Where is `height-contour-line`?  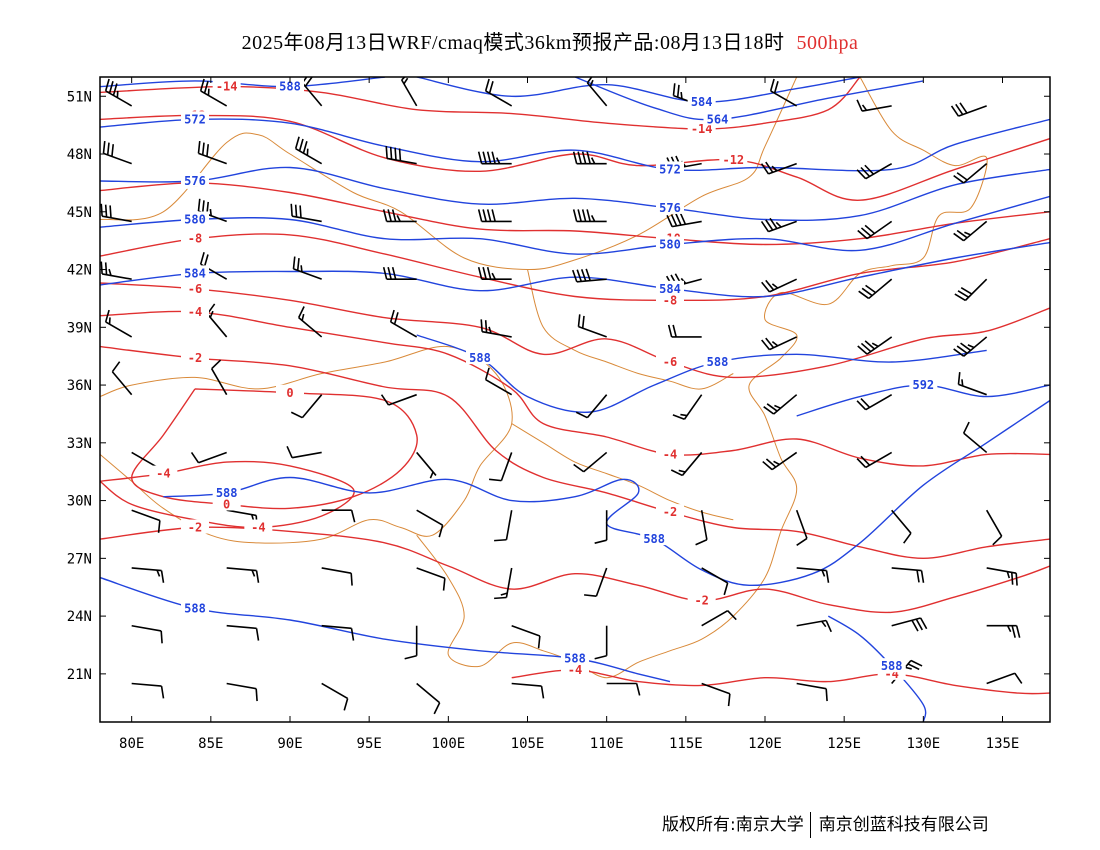
height-contour-line is located at coordinates (575, 194).